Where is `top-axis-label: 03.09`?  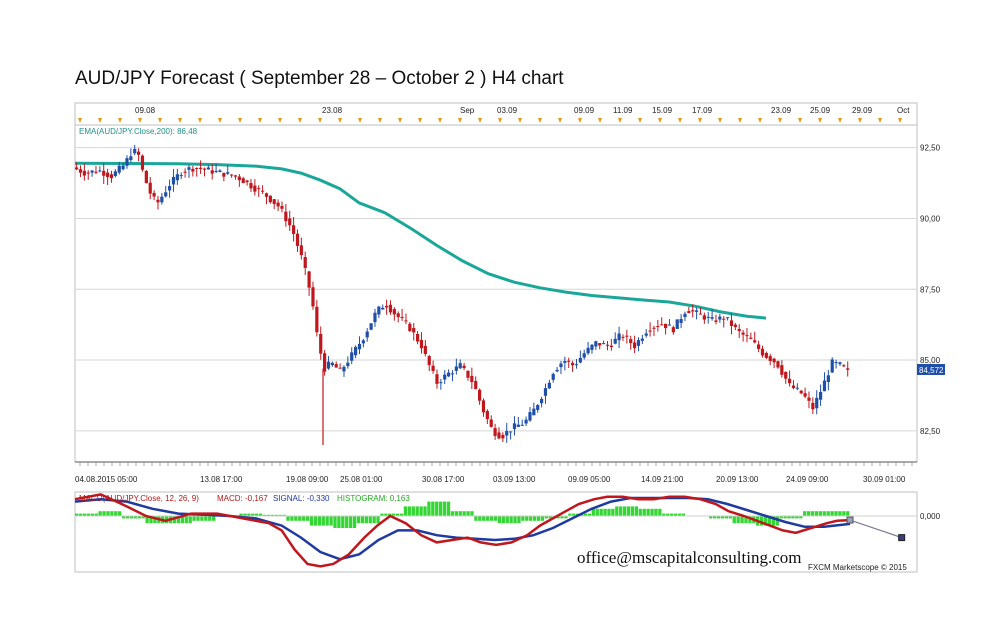 top-axis-label: 03.09 is located at coordinates (507, 110).